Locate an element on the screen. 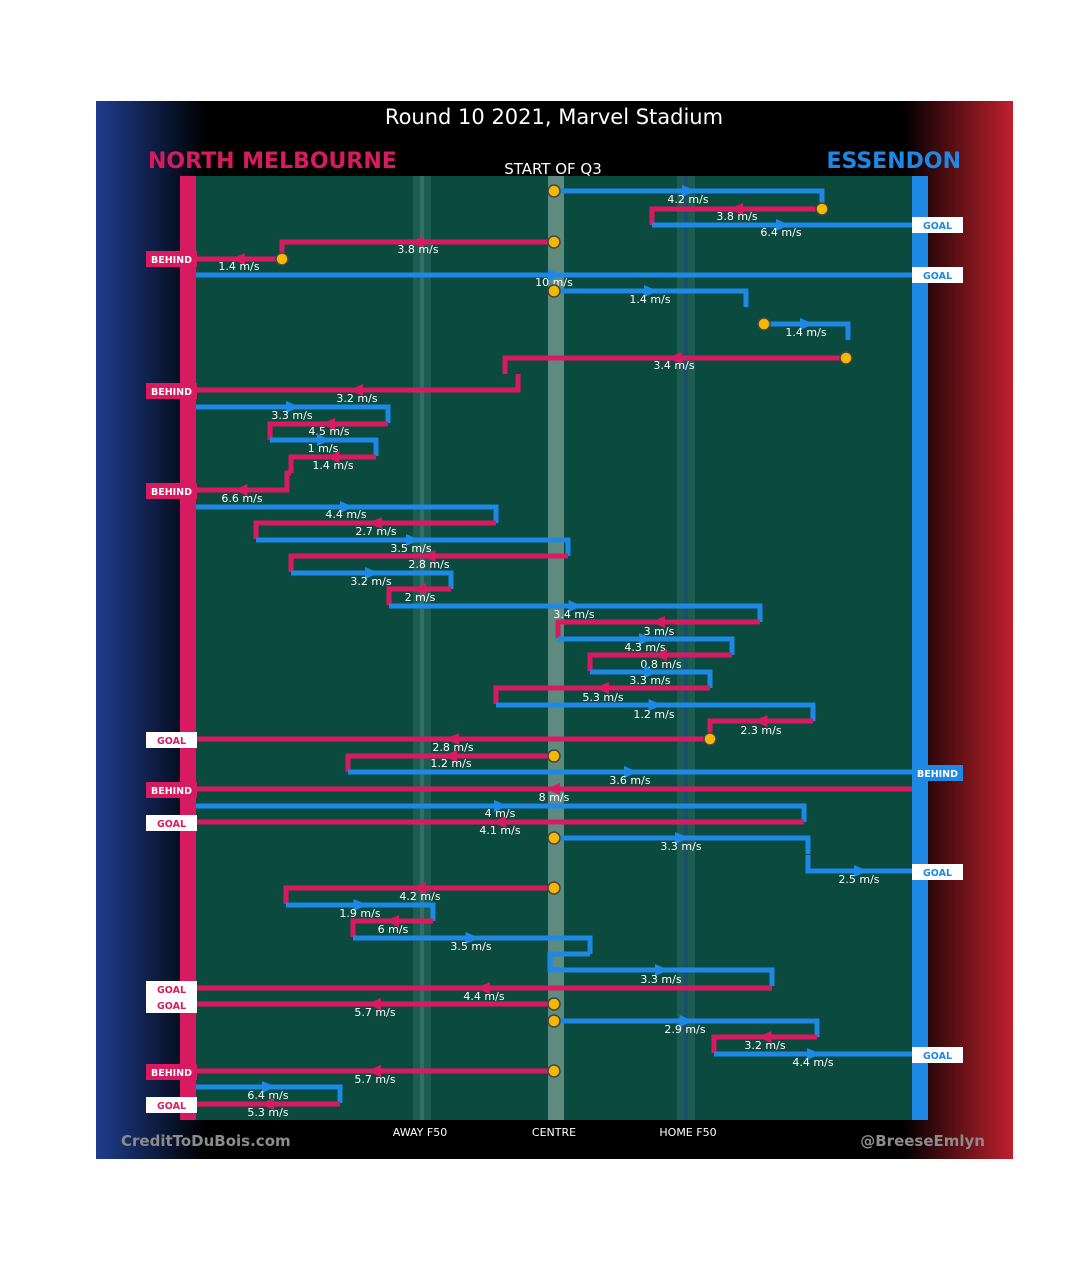 This screenshot has height=1275, width=1080. chain-speed-label: 4.5 m/s is located at coordinates (328, 431).